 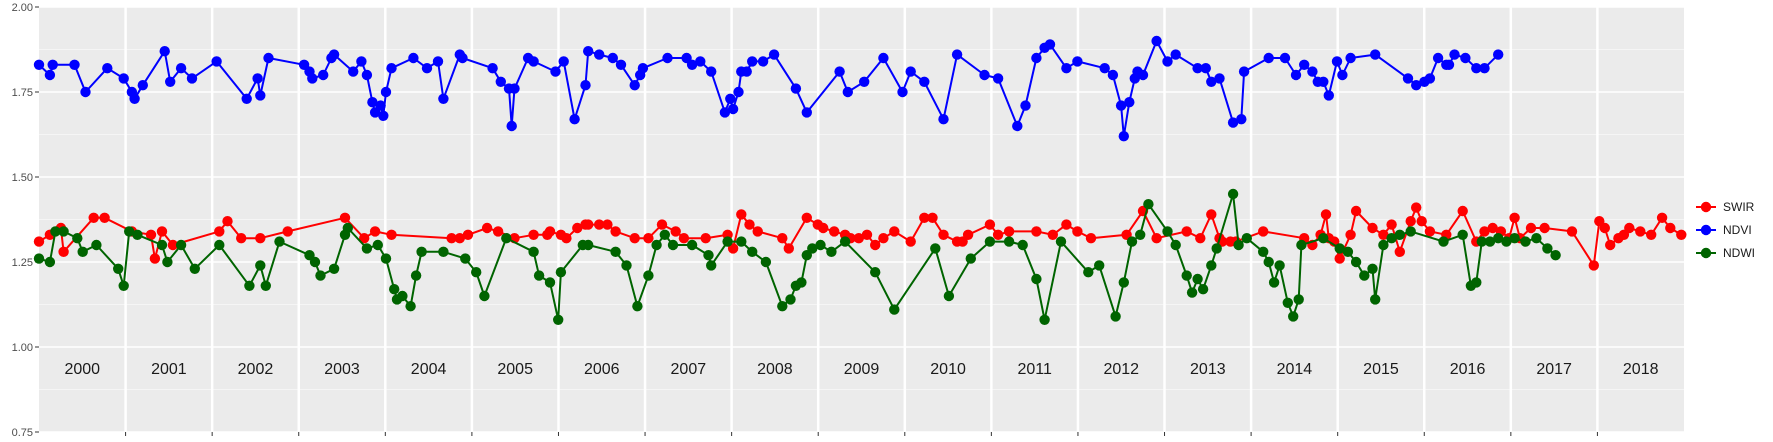 What do you see at coordinates (1739, 253) in the screenshot?
I see `legend-label: NDWI` at bounding box center [1739, 253].